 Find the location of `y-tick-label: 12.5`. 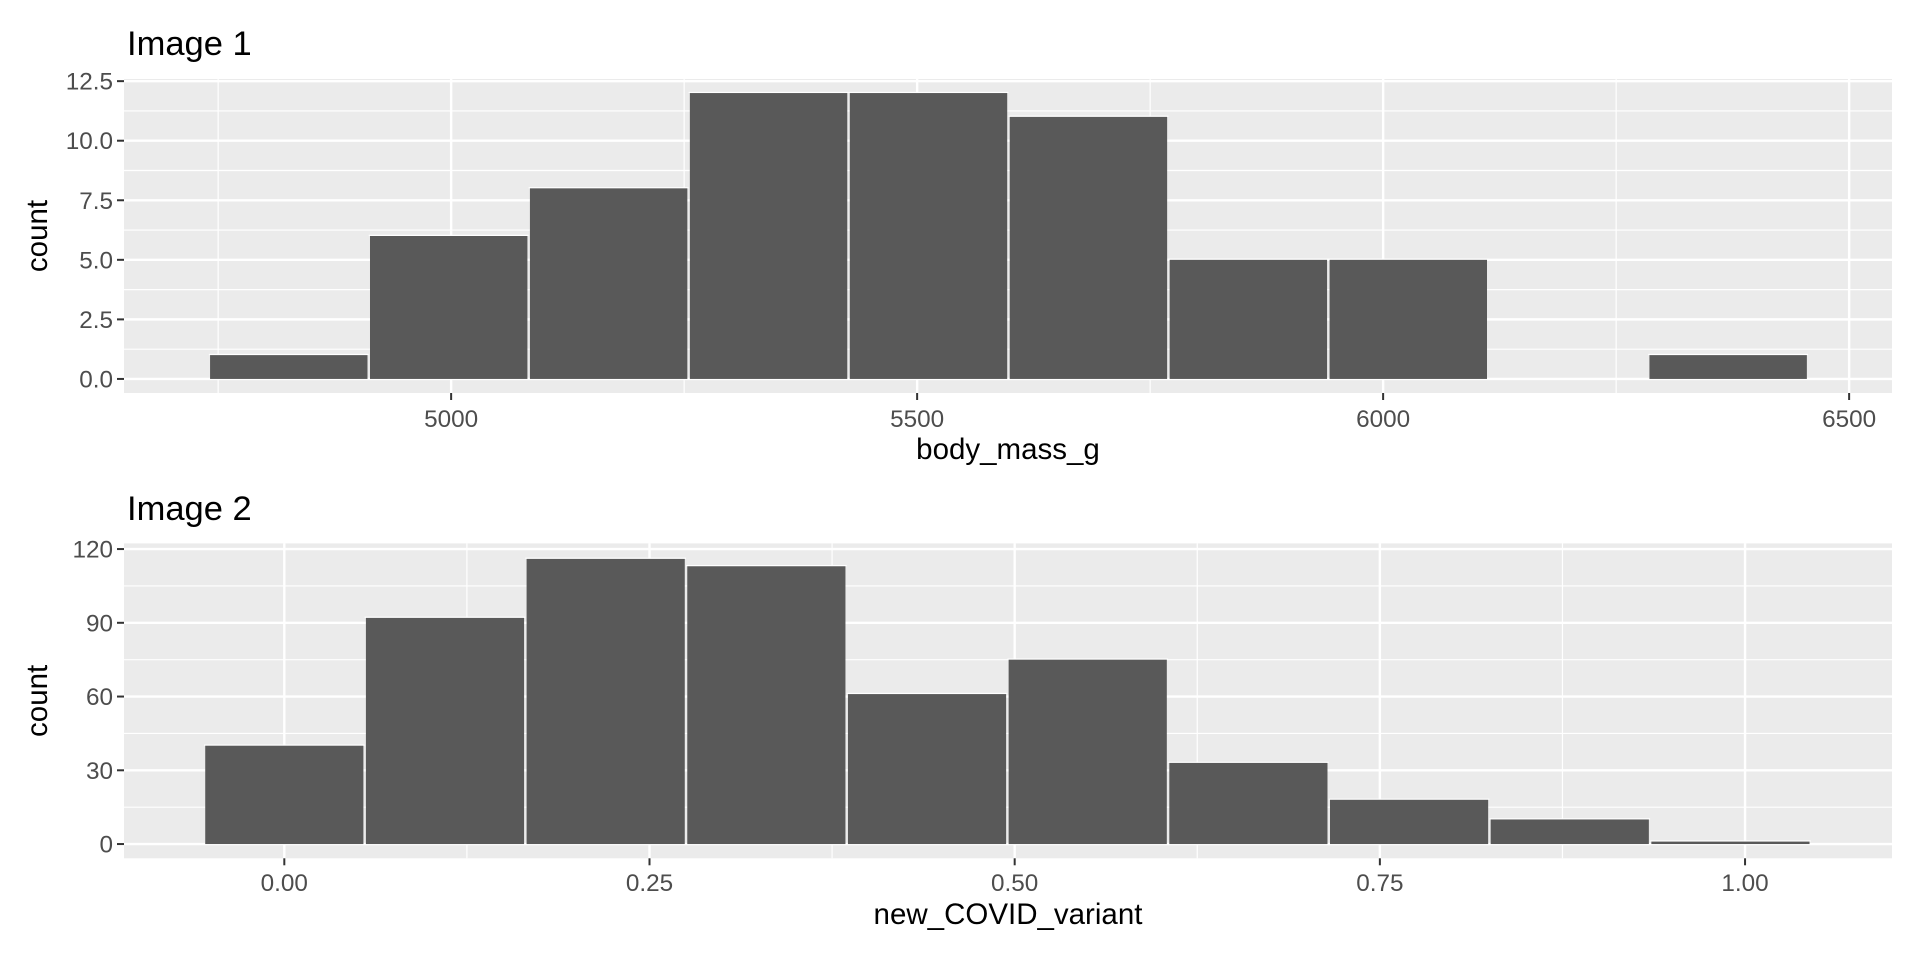

y-tick-label: 12.5 is located at coordinates (89, 82).